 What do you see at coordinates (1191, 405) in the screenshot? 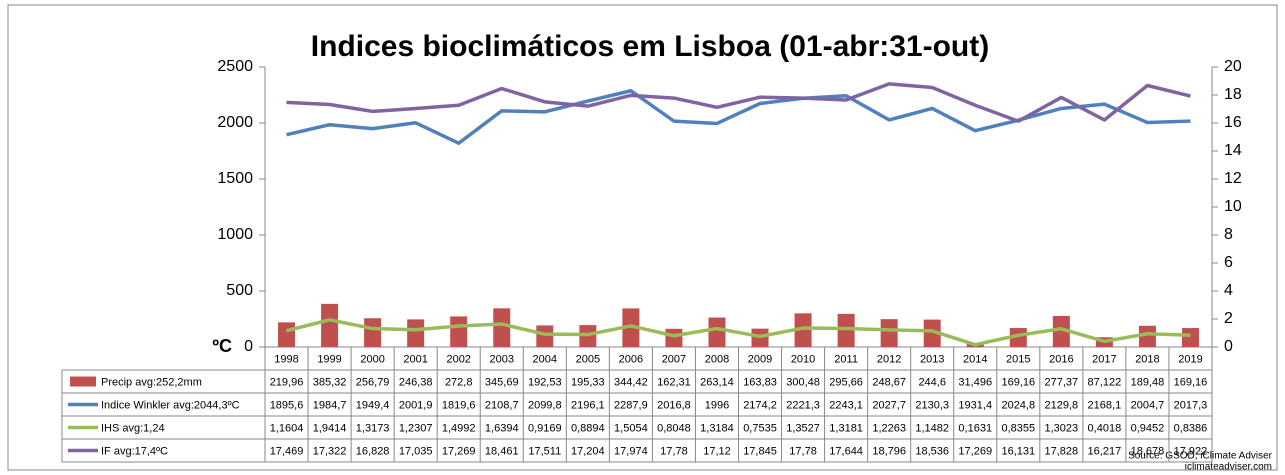
I see `table-value: 2017,3` at bounding box center [1191, 405].